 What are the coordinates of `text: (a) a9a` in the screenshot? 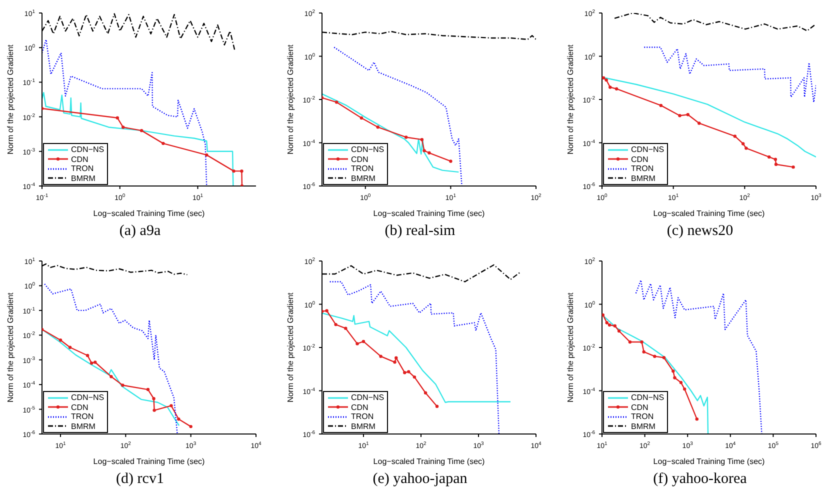 It's located at (140, 231).